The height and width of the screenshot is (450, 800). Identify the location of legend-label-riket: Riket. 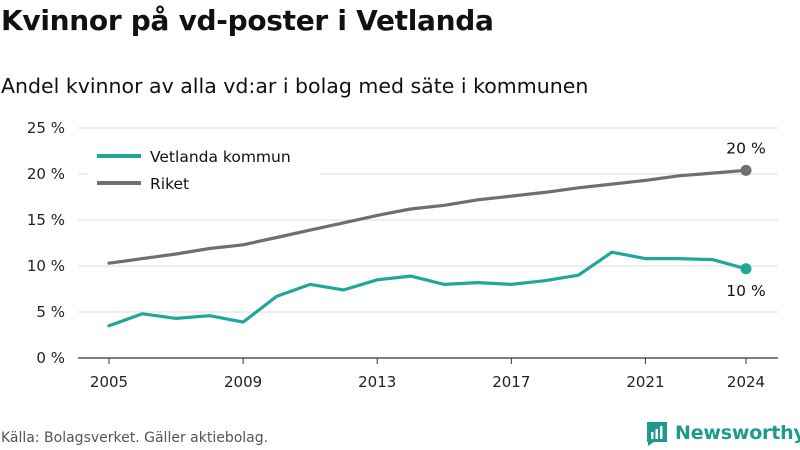
(169, 184).